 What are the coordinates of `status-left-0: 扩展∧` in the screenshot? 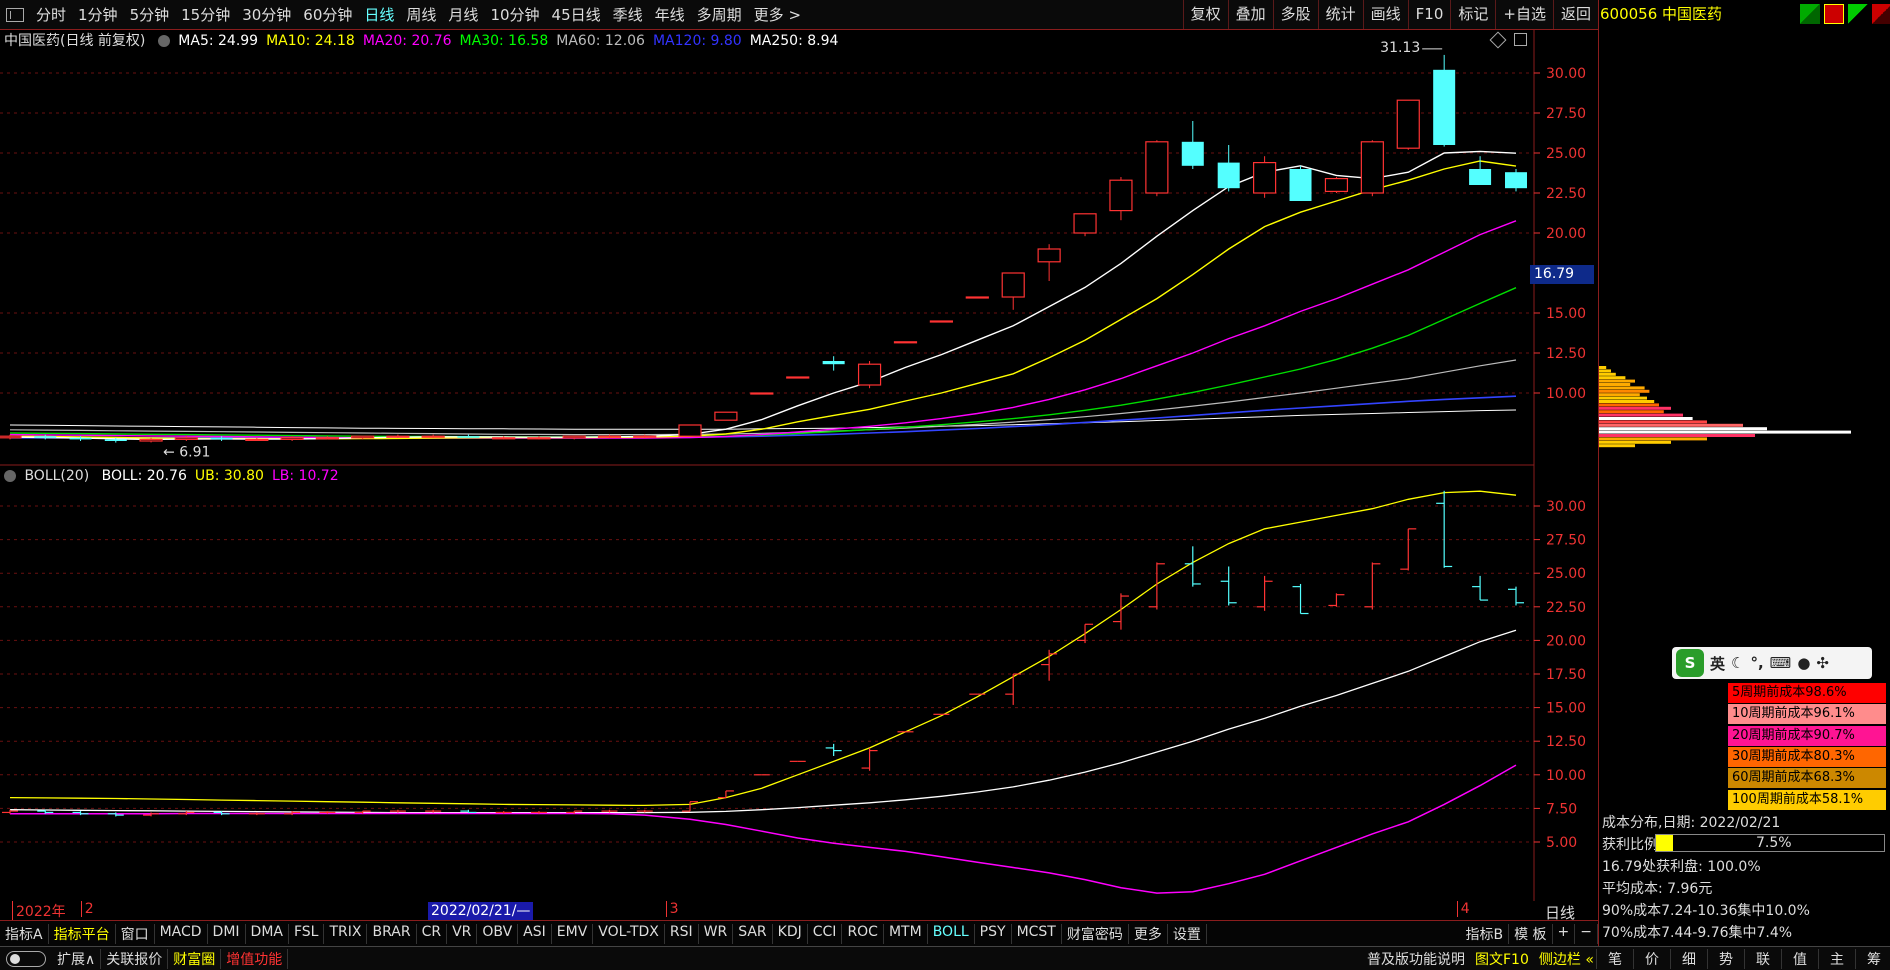 It's located at (77, 958).